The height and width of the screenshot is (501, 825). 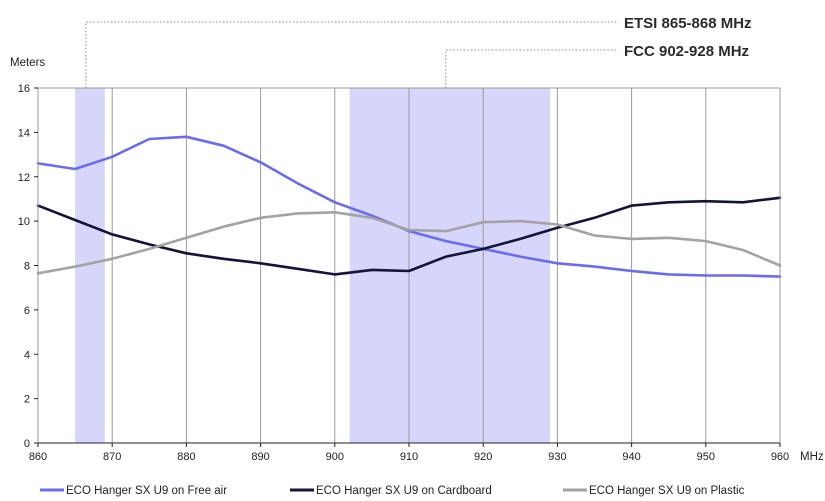 I want to click on y-tick-label: 8, so click(x=27, y=267).